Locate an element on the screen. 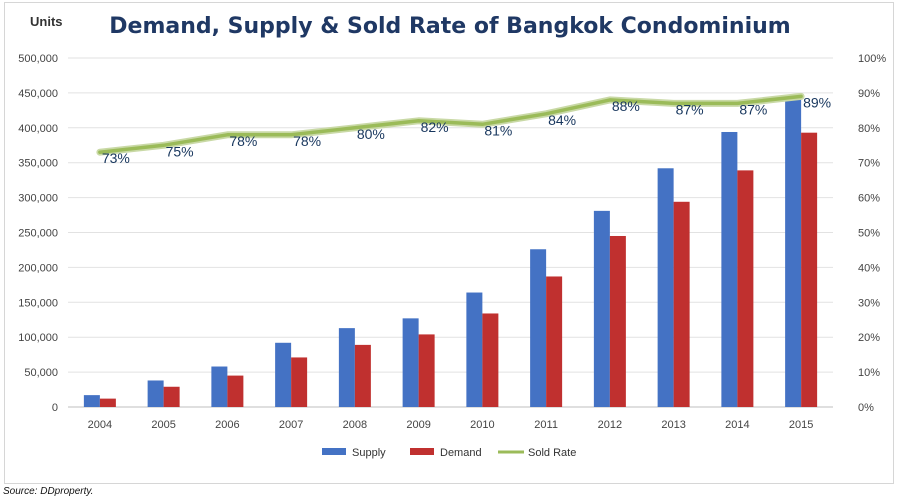 Image resolution: width=900 pixels, height=499 pixels. legend-swatch-supply is located at coordinates (334, 451).